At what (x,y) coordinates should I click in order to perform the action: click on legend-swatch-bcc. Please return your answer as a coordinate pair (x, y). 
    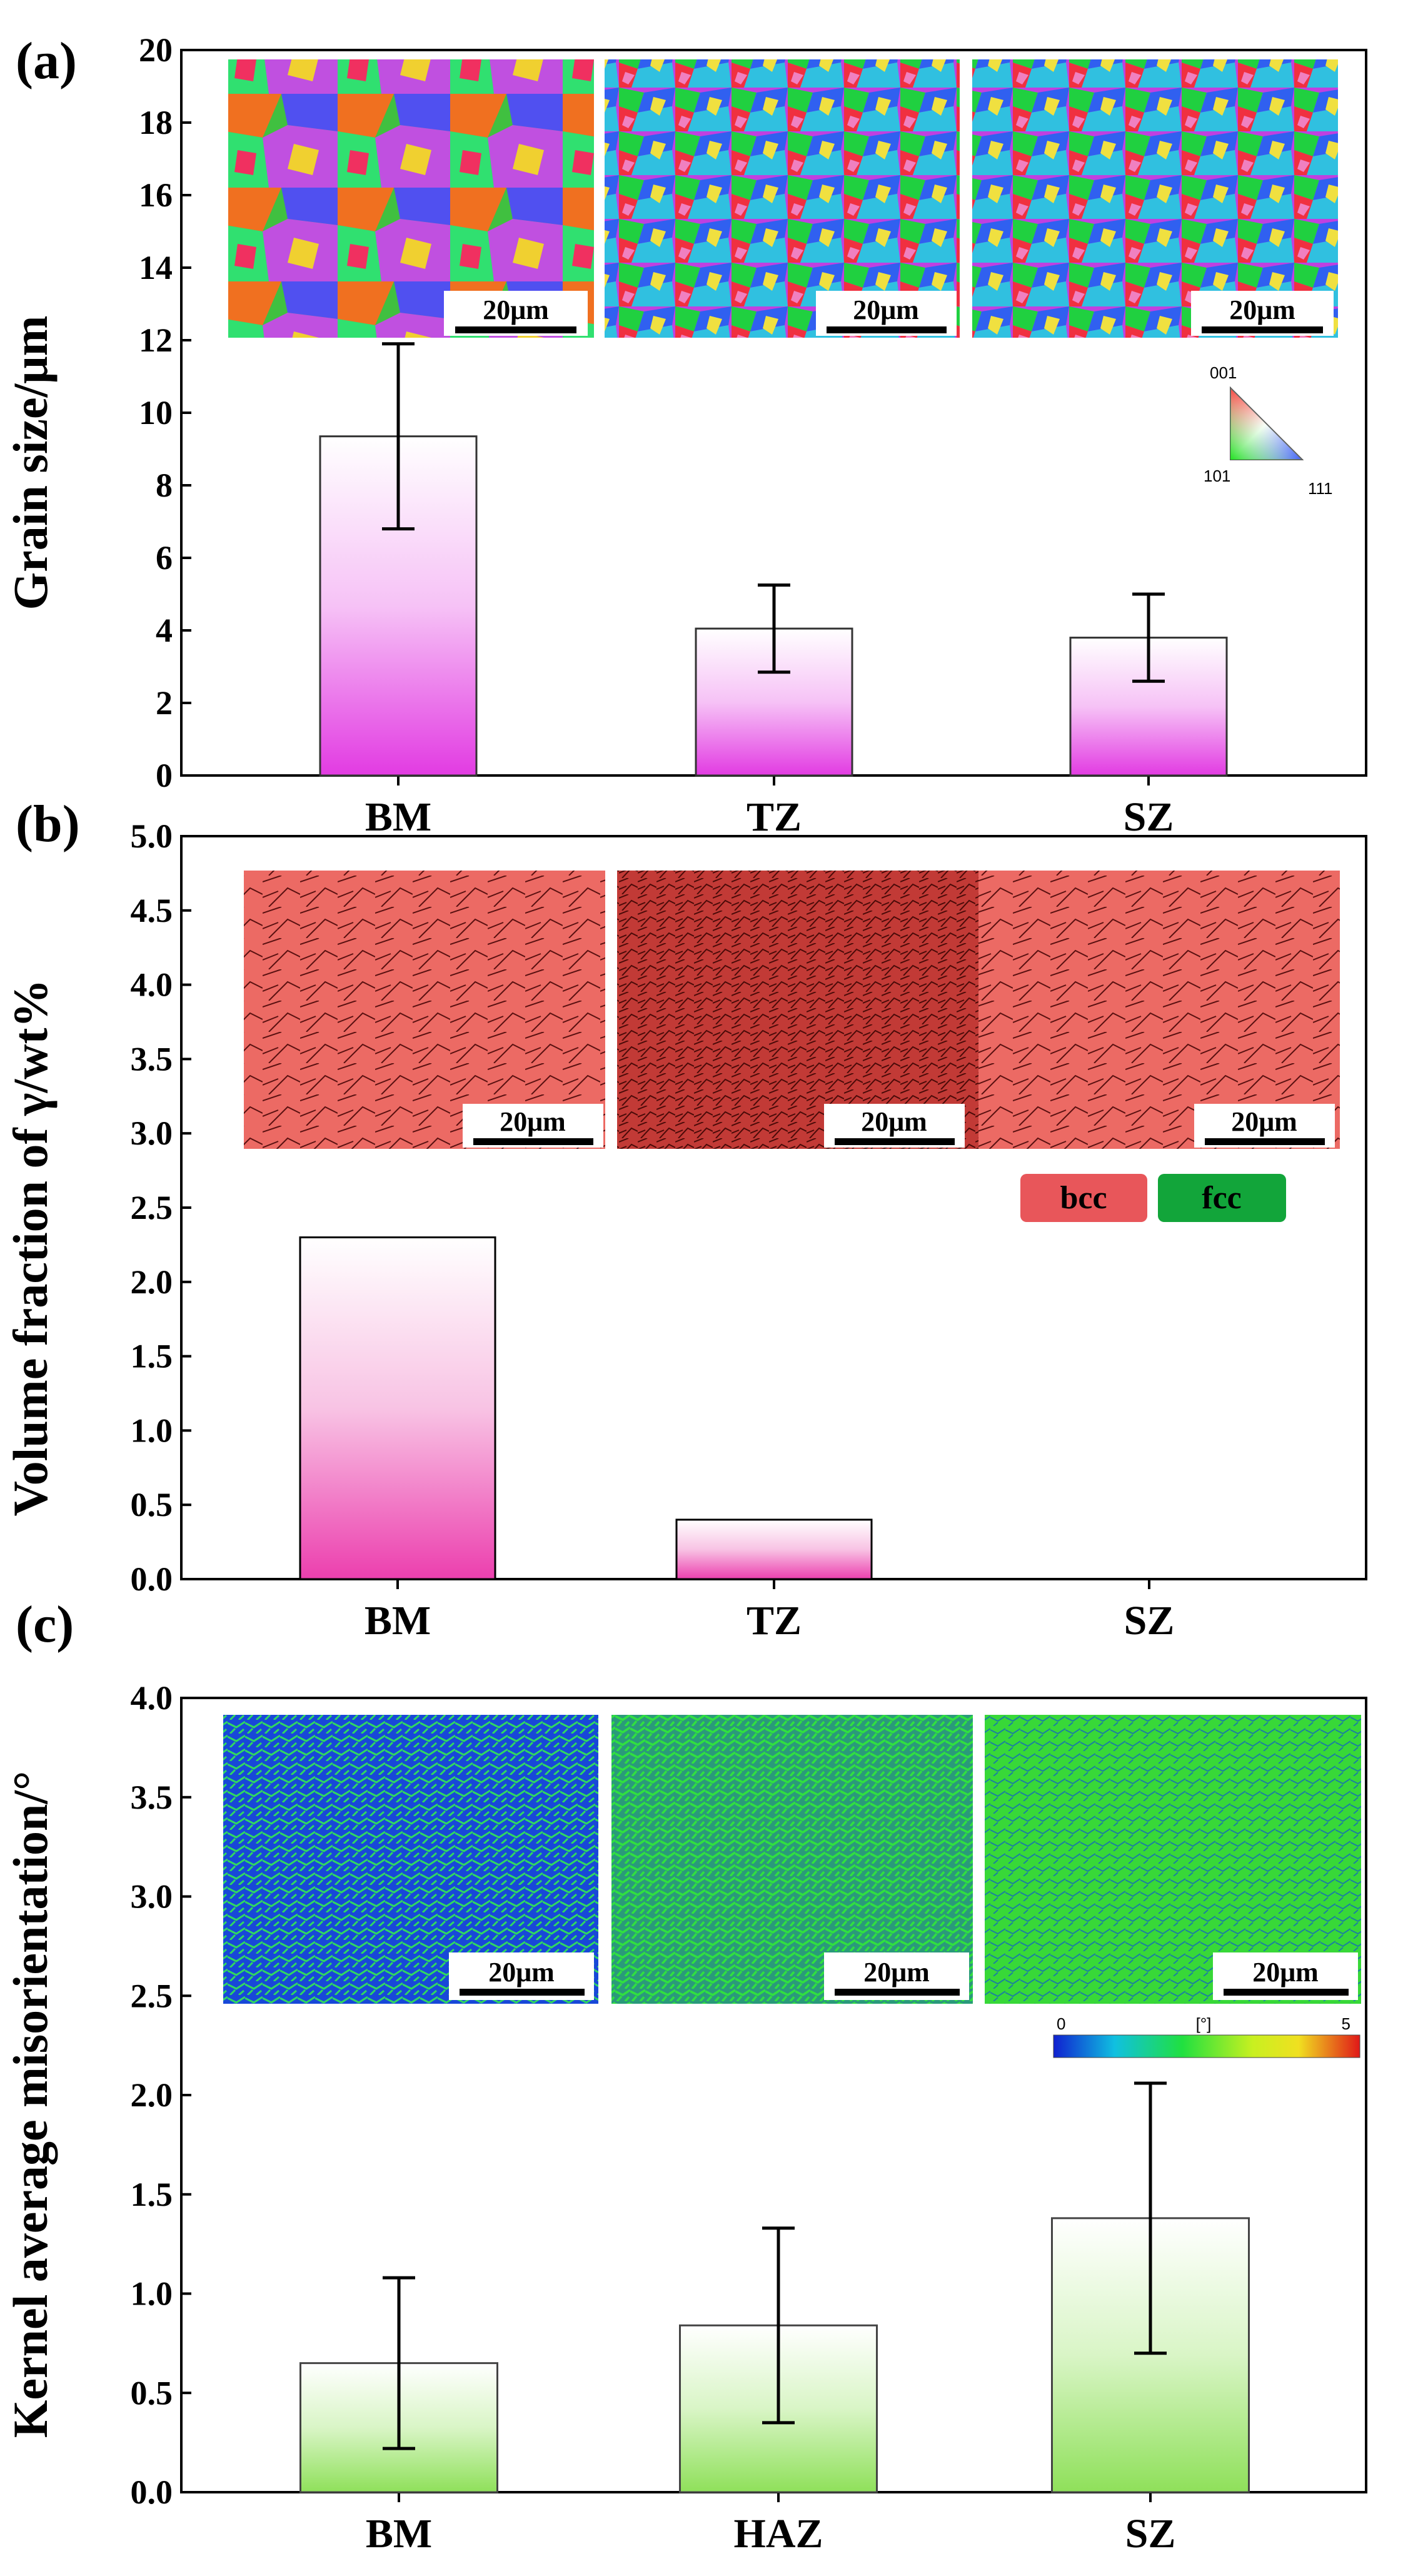
    Looking at the image, I should click on (1083, 1198).